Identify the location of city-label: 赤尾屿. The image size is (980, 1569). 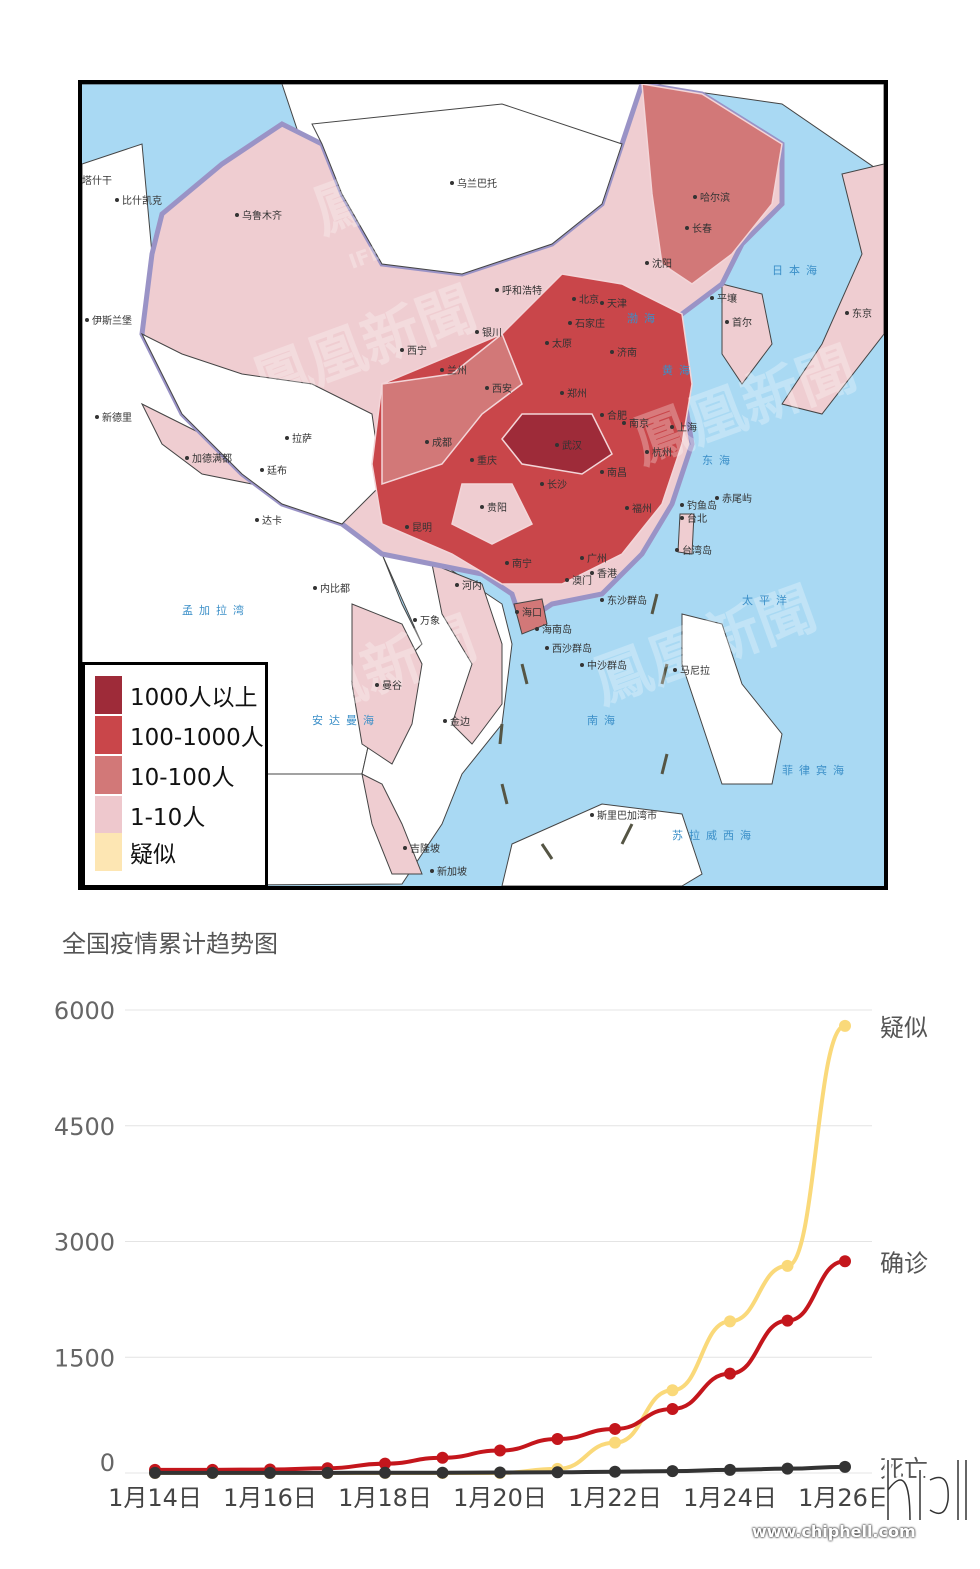
(737, 499).